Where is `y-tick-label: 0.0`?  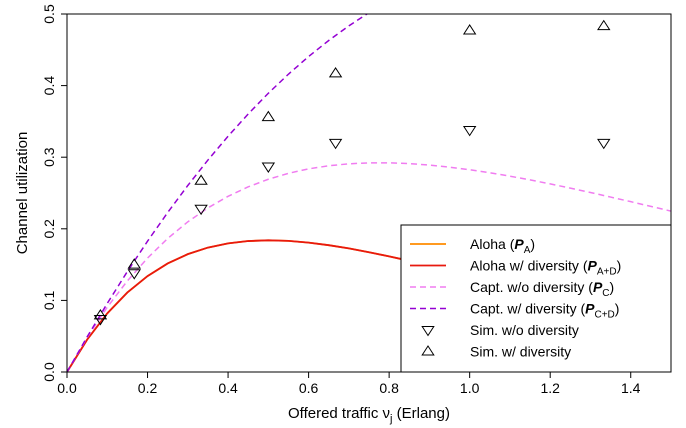
y-tick-label: 0.0 is located at coordinates (49, 372).